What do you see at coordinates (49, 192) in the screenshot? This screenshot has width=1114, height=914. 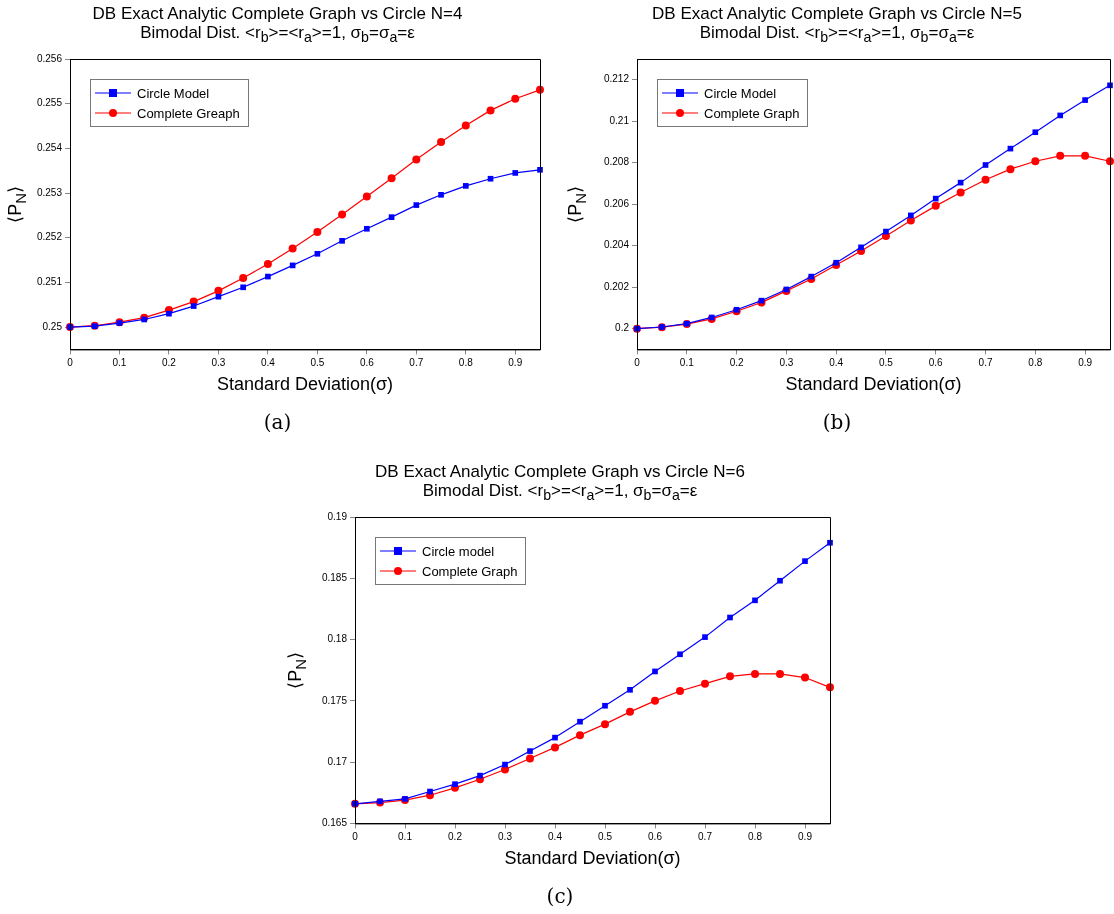 I see `y-tick-label: 0.253` at bounding box center [49, 192].